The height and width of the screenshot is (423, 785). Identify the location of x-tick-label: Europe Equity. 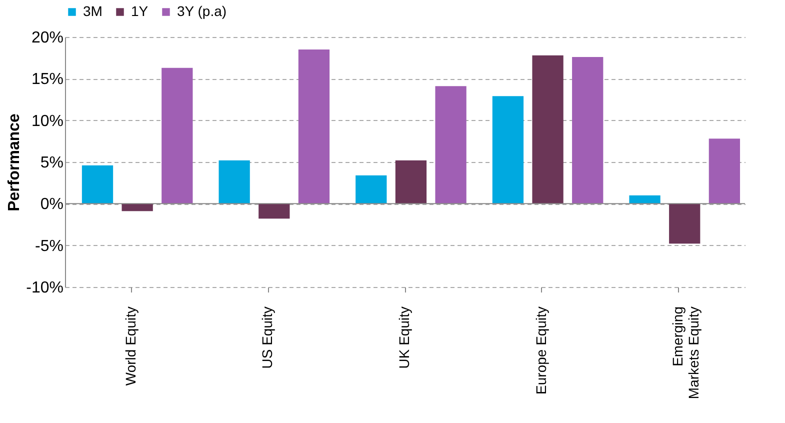
(540, 350).